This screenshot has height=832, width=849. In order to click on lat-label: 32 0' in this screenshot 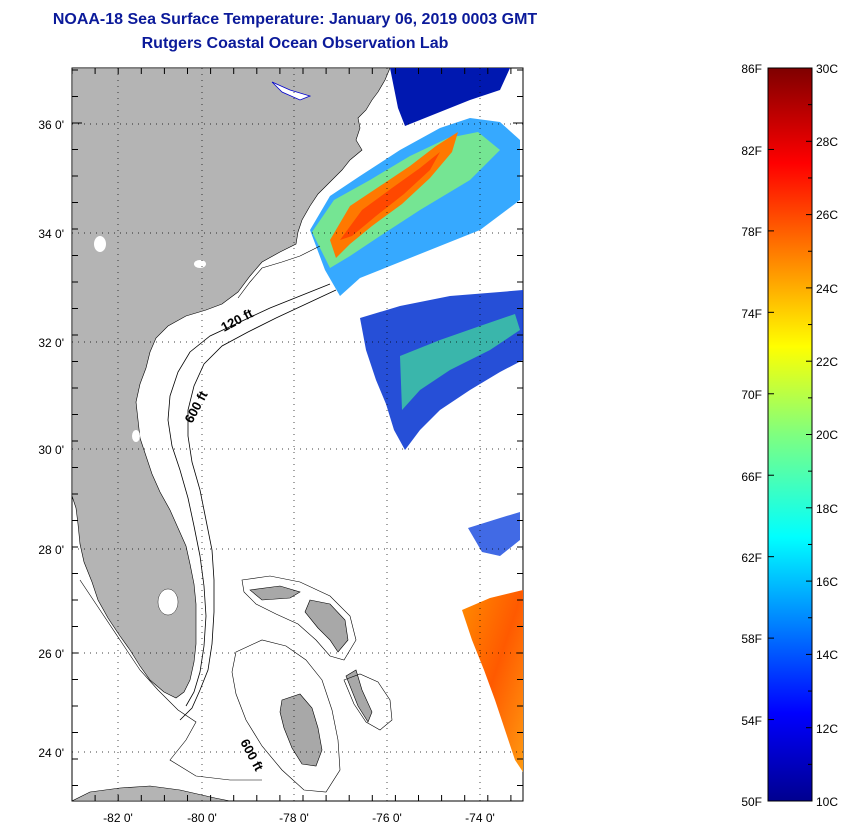, I will do `click(51, 343)`.